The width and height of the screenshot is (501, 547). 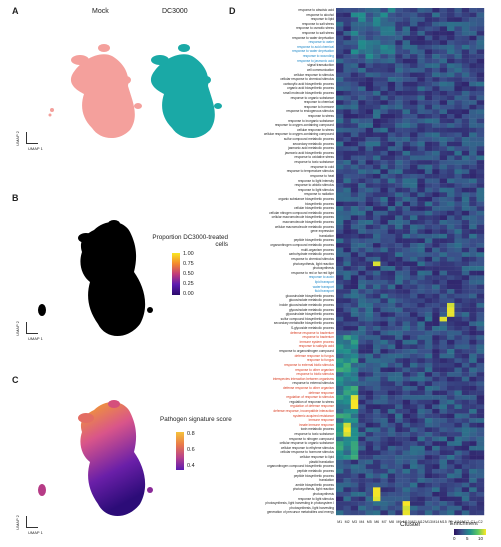 What do you see at coordinates (191, 466) in the screenshot?
I see `legend-c-tick-2: 0.4` at bounding box center [191, 466].